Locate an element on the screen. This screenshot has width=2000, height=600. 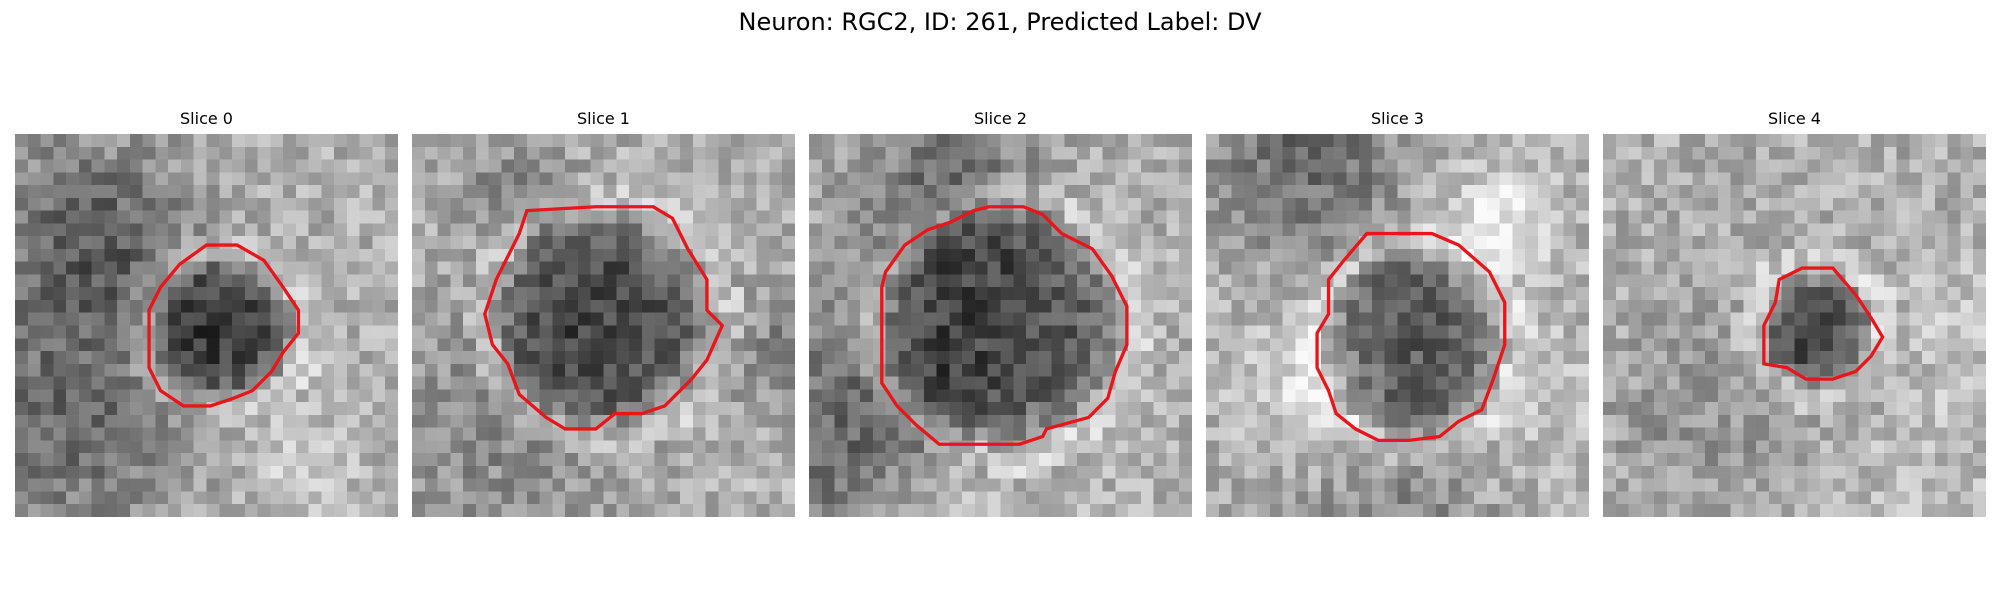
slice-title: Slice 4 is located at coordinates (1794, 118).